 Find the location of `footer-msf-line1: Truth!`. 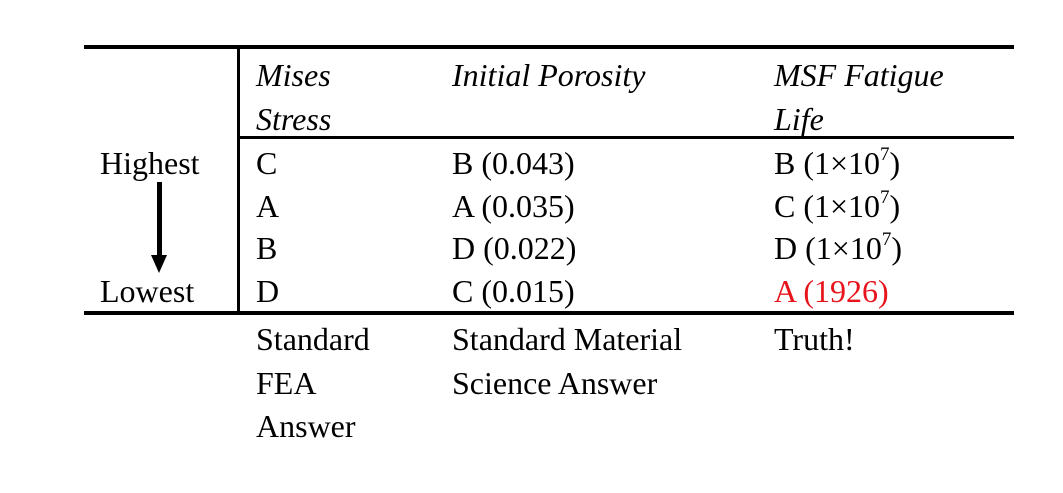

footer-msf-line1: Truth! is located at coordinates (814, 339).